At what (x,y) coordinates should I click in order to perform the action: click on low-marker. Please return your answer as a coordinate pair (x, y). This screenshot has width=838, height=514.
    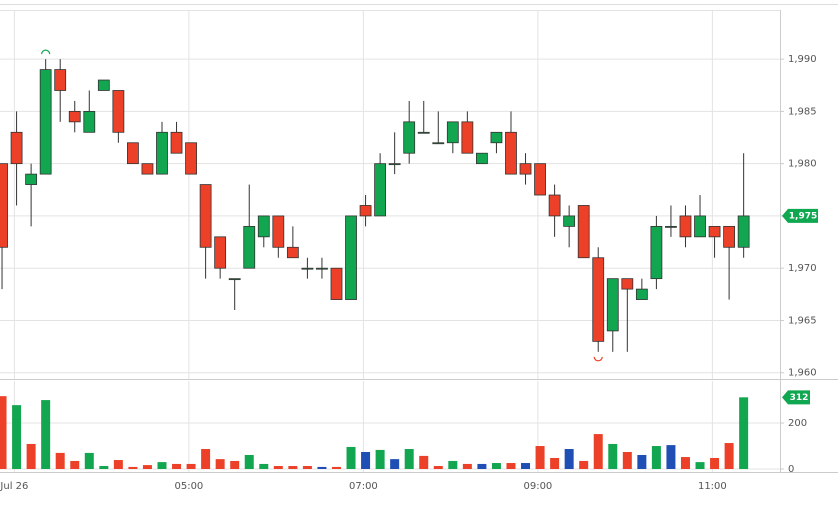
    Looking at the image, I should click on (598, 359).